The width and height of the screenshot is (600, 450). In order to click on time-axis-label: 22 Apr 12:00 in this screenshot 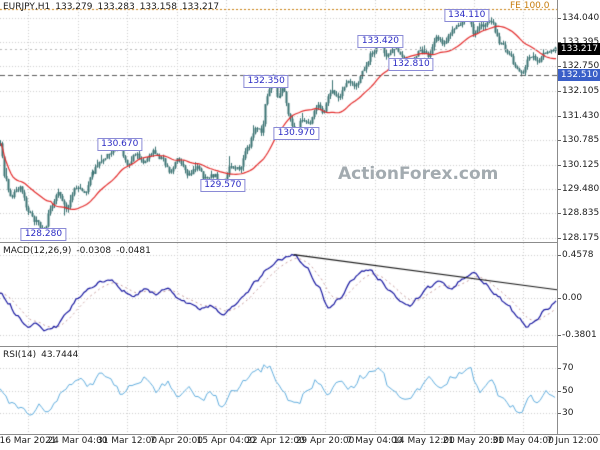, I will do `click(275, 441)`.